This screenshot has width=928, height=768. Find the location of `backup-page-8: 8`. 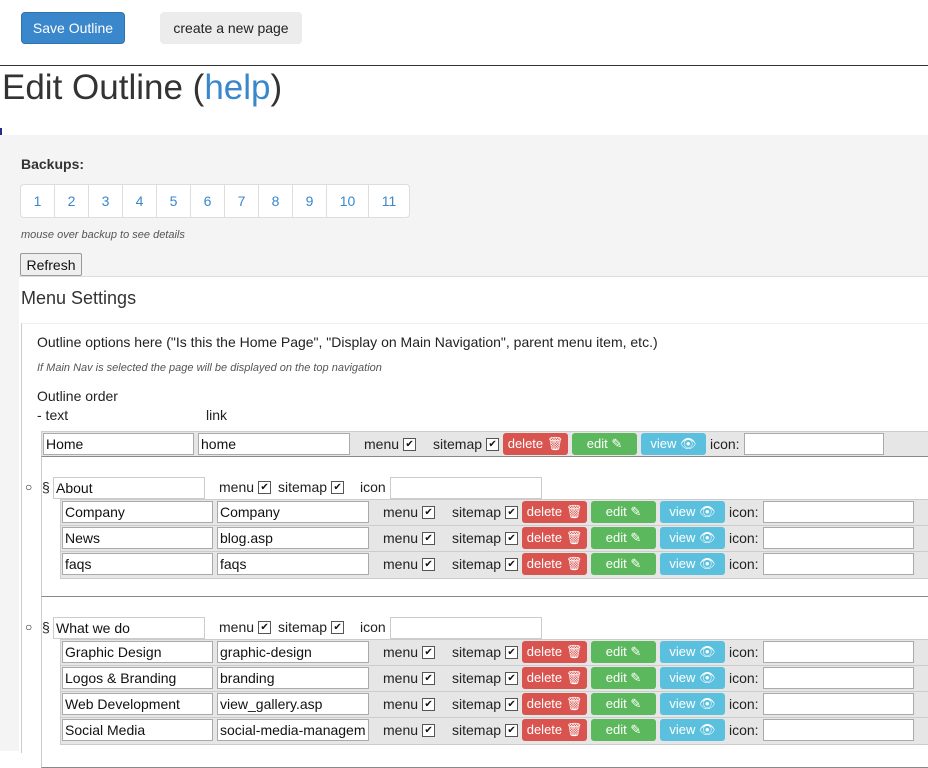

backup-page-8: 8 is located at coordinates (275, 201).